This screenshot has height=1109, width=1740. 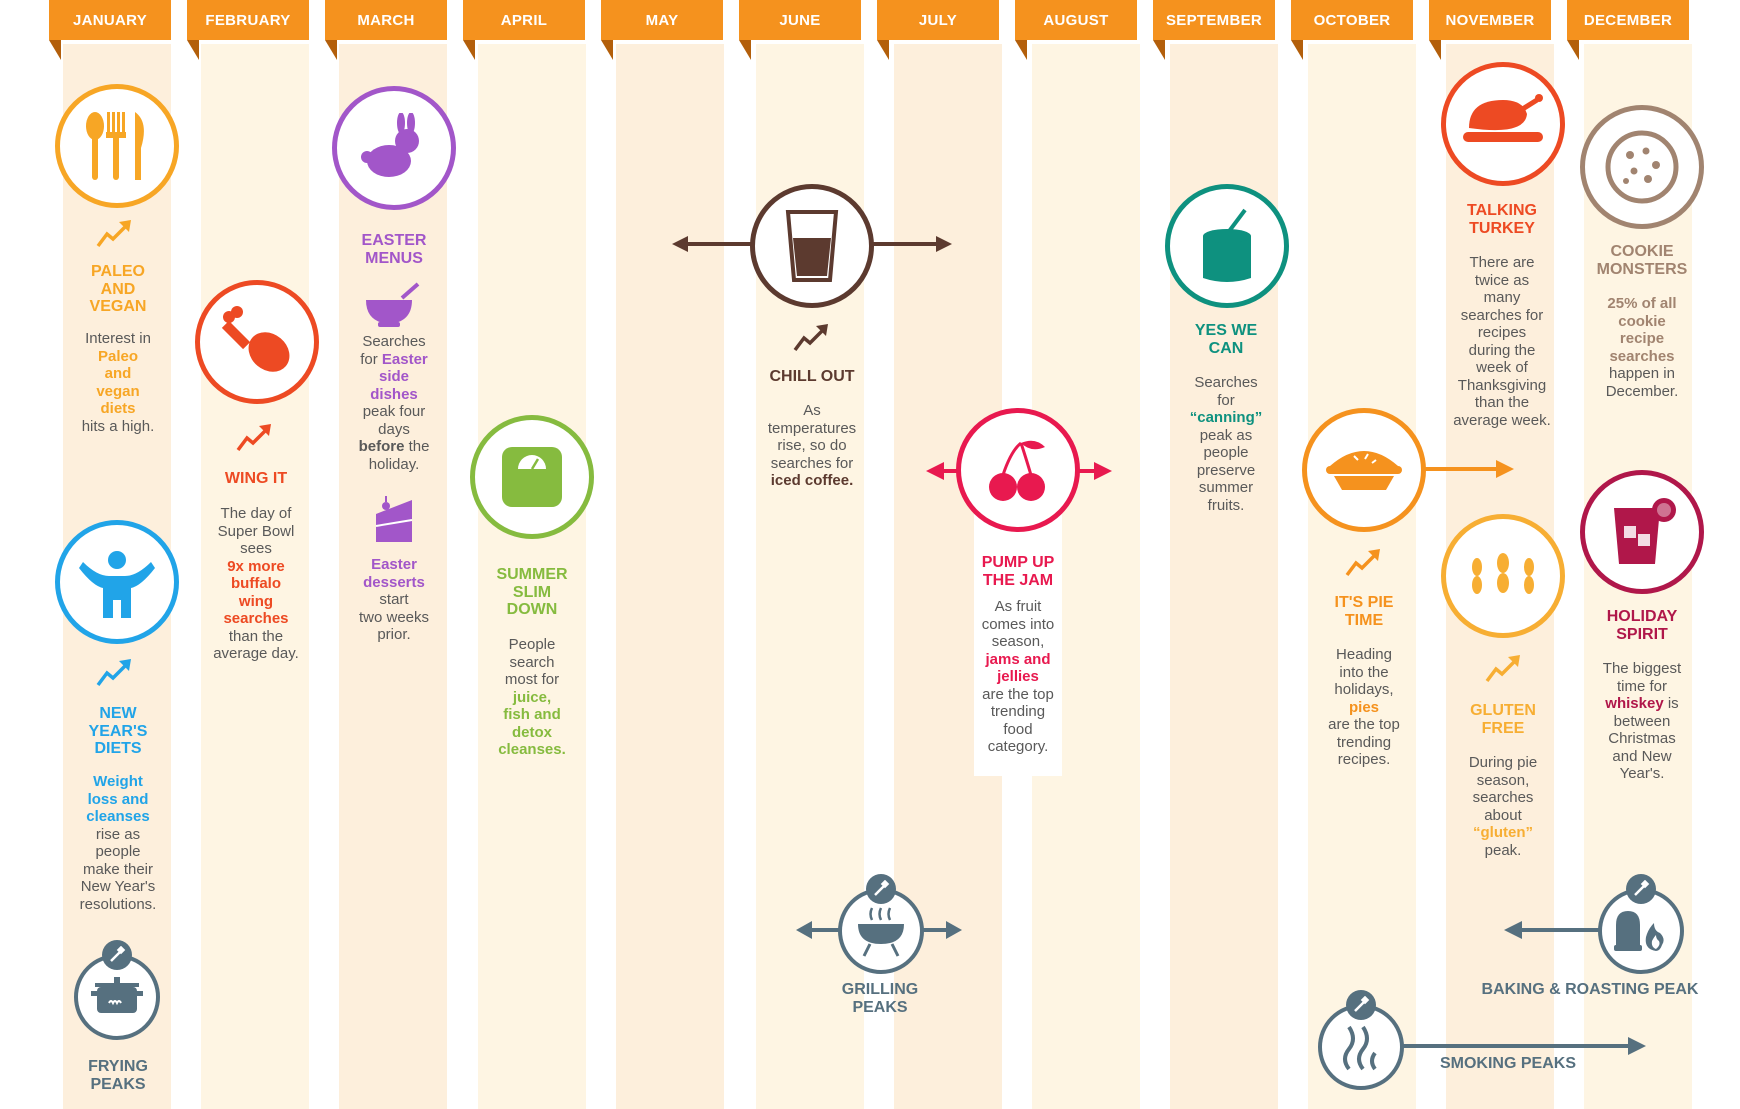 What do you see at coordinates (881, 932) in the screenshot?
I see `grill-icon` at bounding box center [881, 932].